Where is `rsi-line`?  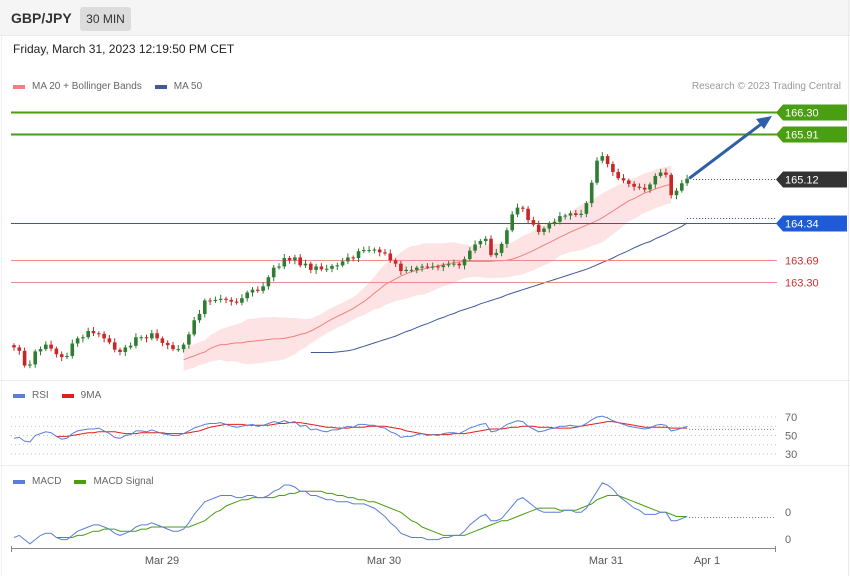
rsi-line is located at coordinates (350, 429).